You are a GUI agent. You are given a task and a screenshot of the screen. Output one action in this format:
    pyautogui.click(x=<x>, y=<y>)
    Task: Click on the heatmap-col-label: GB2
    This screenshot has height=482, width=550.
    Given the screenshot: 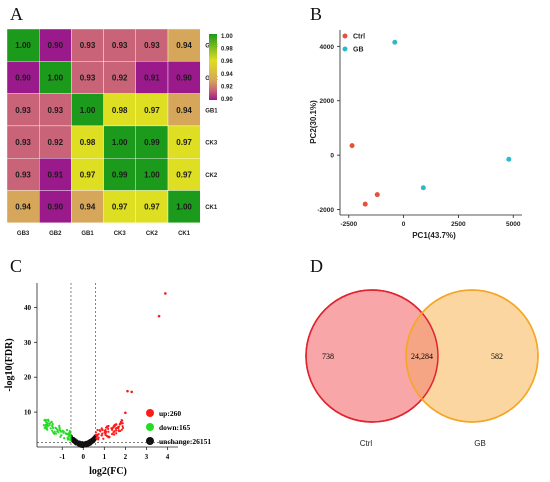 What is the action you would take?
    pyautogui.click(x=55, y=234)
    